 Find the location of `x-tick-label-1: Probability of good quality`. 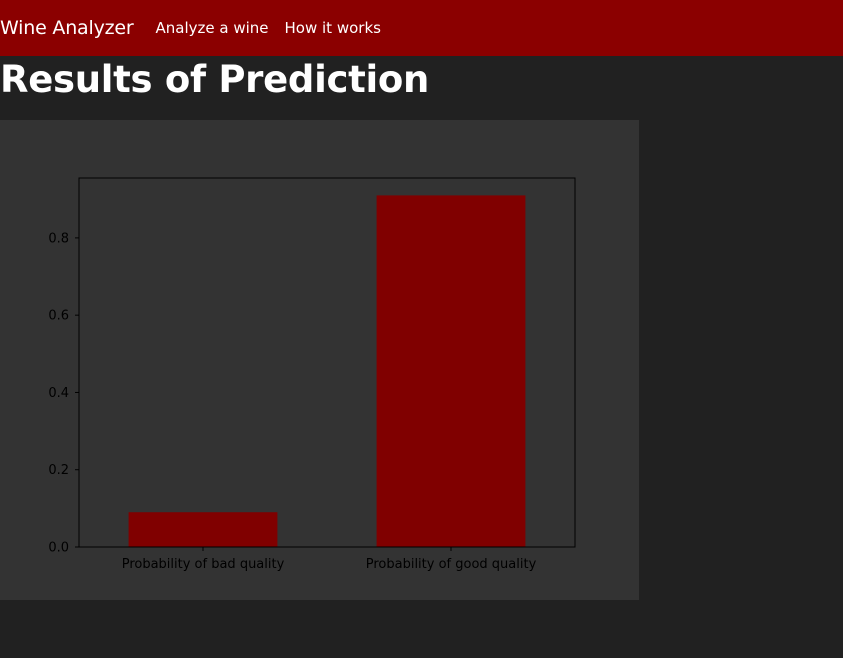

x-tick-label-1: Probability of good quality is located at coordinates (451, 564).